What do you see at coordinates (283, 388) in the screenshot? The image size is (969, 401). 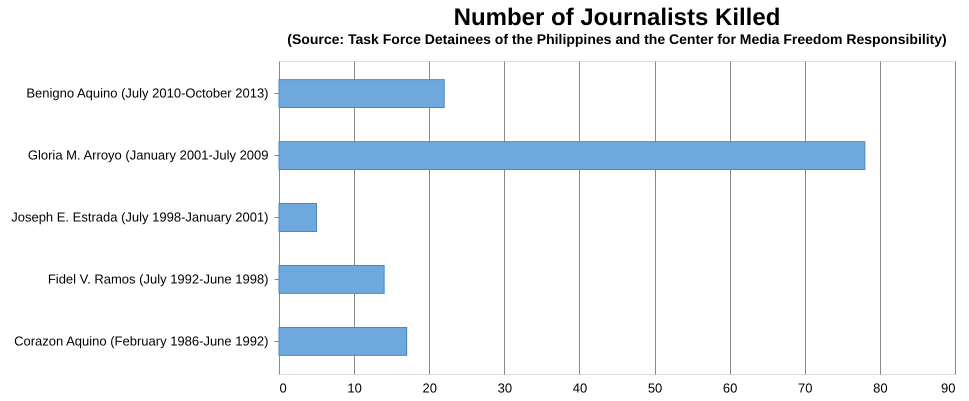 I see `x-tick-label: 0` at bounding box center [283, 388].